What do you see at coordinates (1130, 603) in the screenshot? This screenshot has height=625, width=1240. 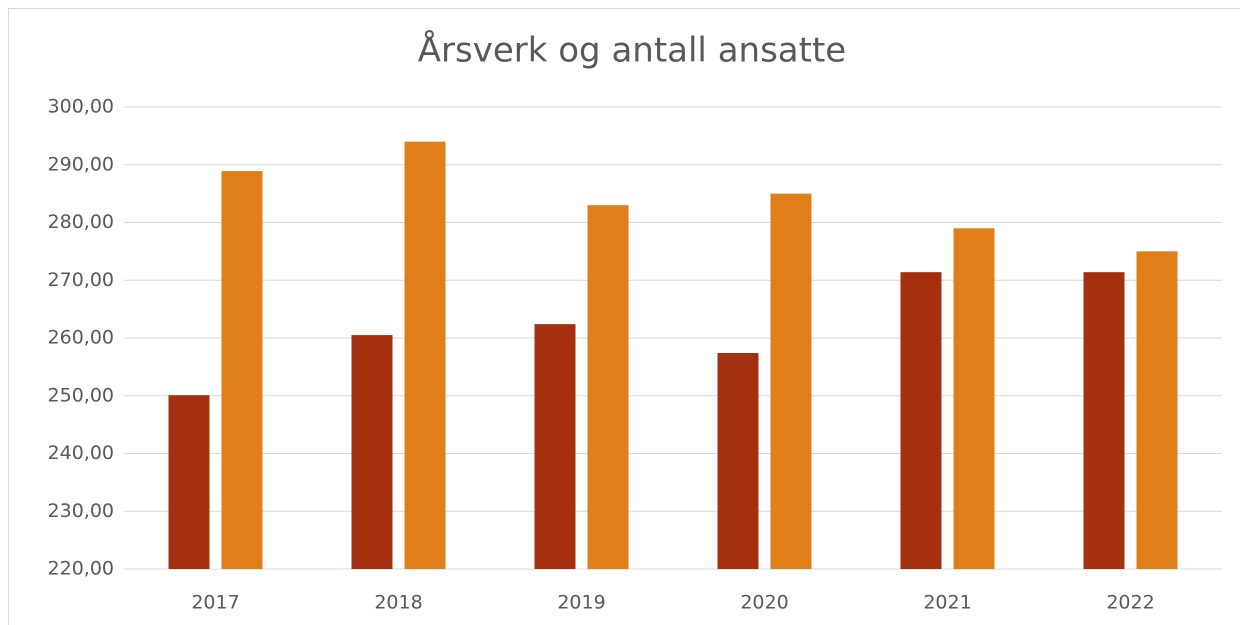 I see `x-tick-label: 2022` at bounding box center [1130, 603].